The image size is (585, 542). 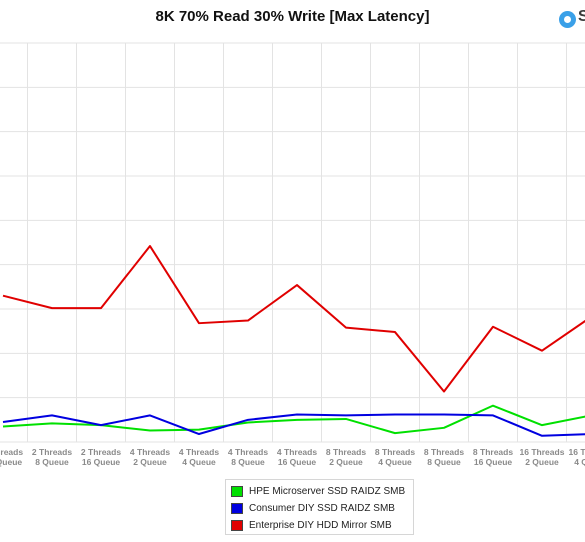 I want to click on x-tick-label: 4 Threads 16 Queue, so click(x=297, y=457).